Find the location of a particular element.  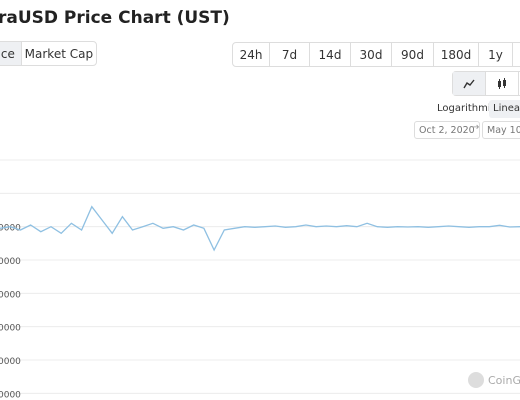

tab: Market Cap is located at coordinates (58, 53).